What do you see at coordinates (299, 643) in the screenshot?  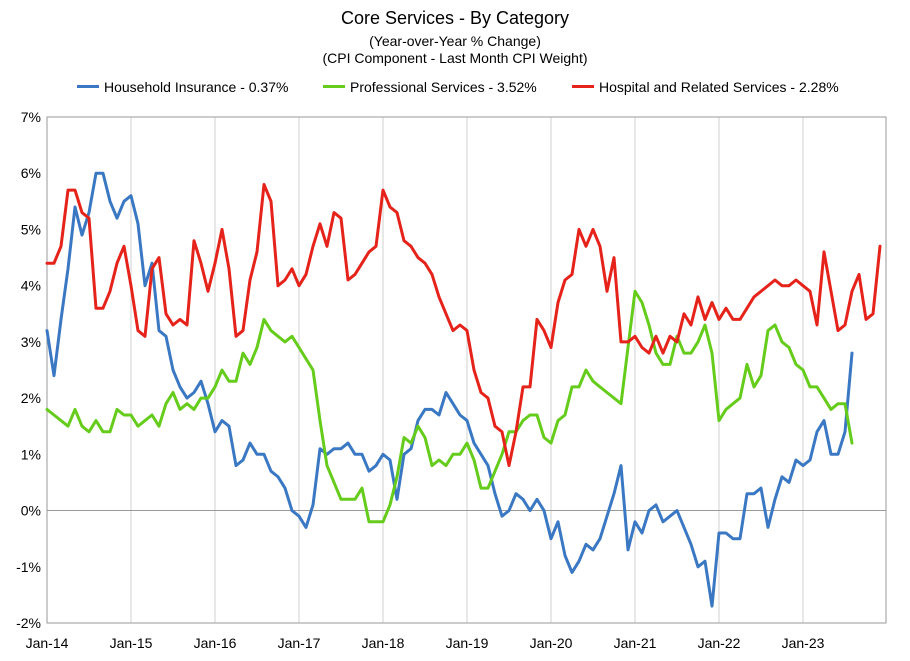 I see `x-tick-label: Jan-17` at bounding box center [299, 643].